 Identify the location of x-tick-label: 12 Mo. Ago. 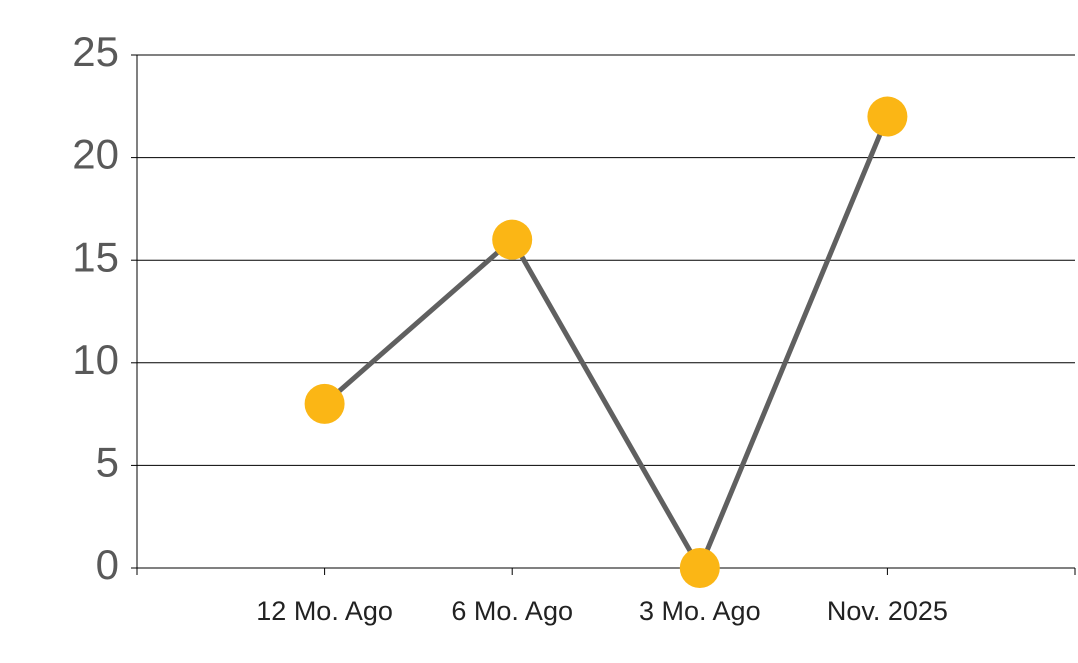
(324, 611).